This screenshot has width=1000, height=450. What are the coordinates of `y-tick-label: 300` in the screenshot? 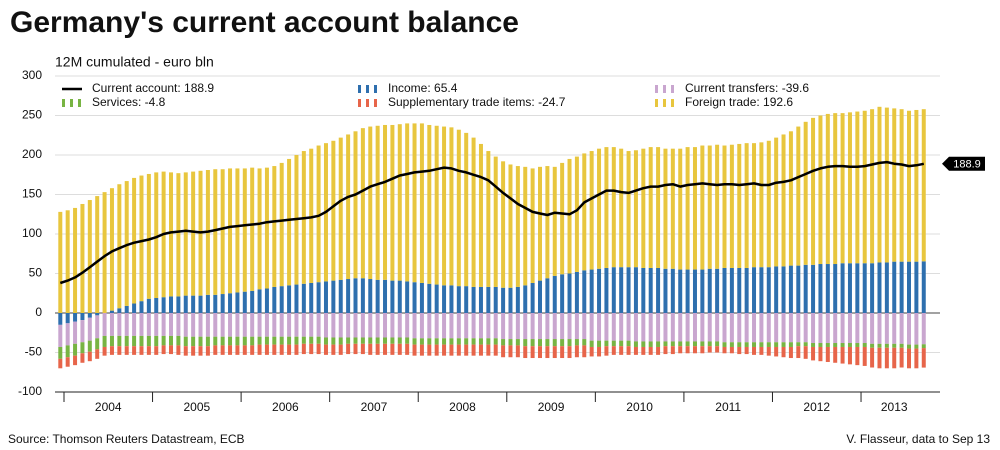 It's located at (32, 75).